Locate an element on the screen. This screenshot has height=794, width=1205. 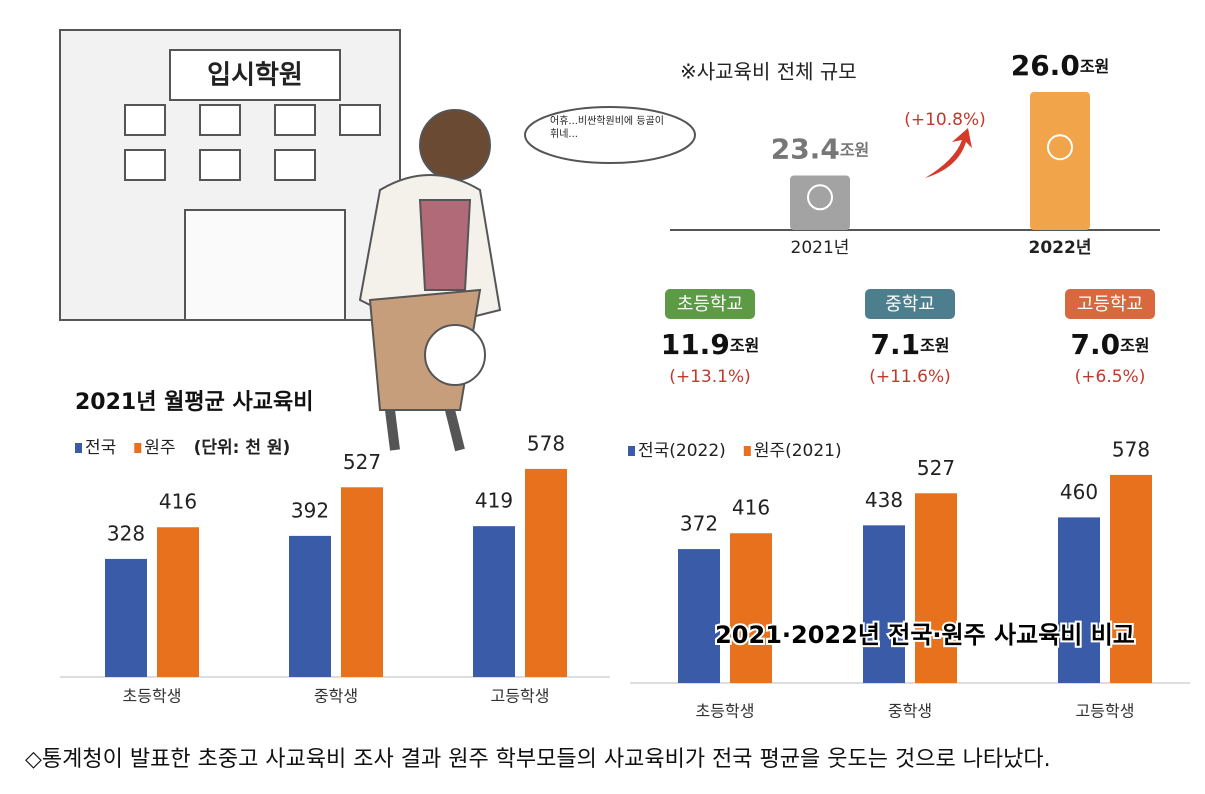
level-change: (+6.5%) is located at coordinates (1110, 377).